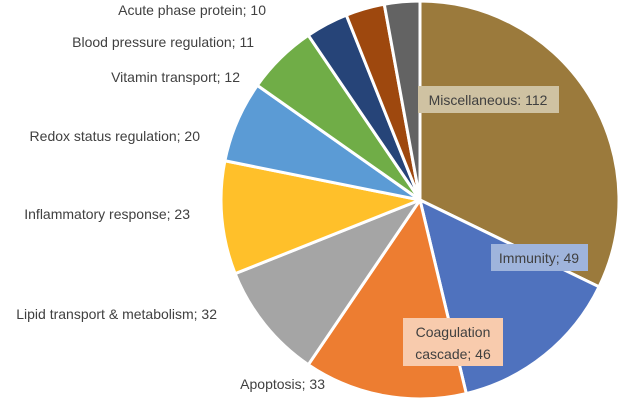  Describe the element at coordinates (107, 214) in the screenshot. I see `slice-label-inflammatory-response: Inflammatory response; 23` at that location.